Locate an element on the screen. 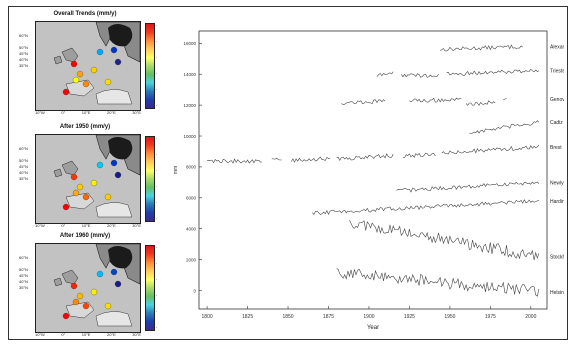 This screenshot has width=576, height=349. series-newlyn is located at coordinates (468, 187).